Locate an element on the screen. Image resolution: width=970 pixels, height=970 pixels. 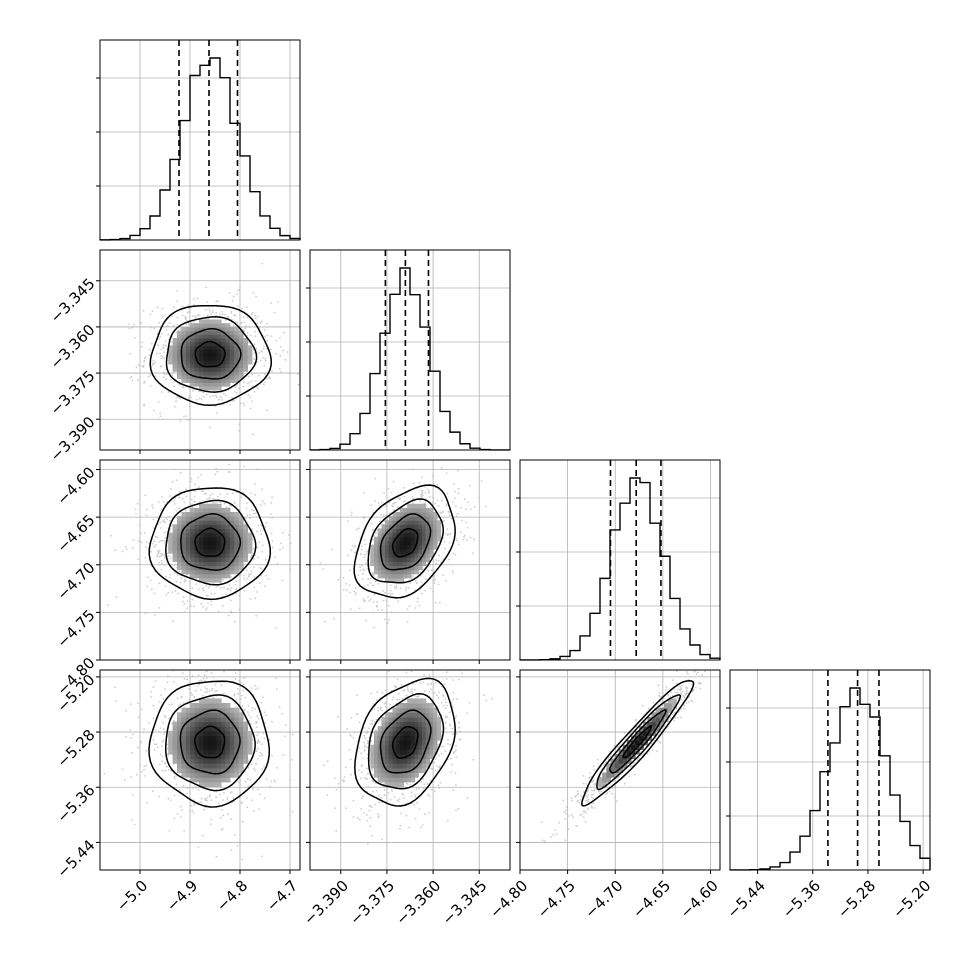
y-tick-label: −4.75 is located at coordinates (75, 628).